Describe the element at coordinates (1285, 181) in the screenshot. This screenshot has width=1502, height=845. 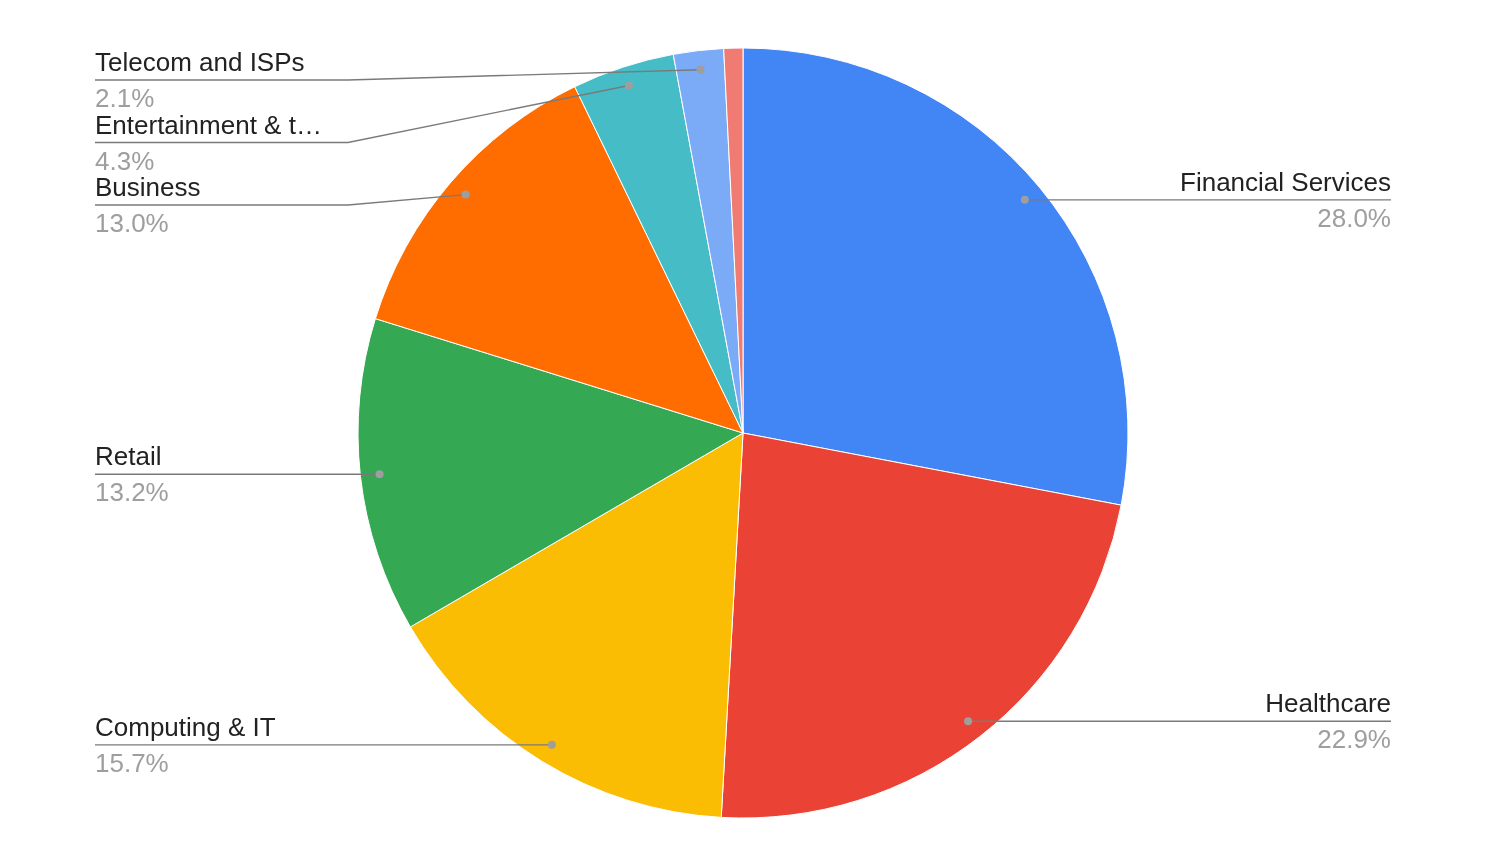
I see `slice-label: Financial Services` at that location.